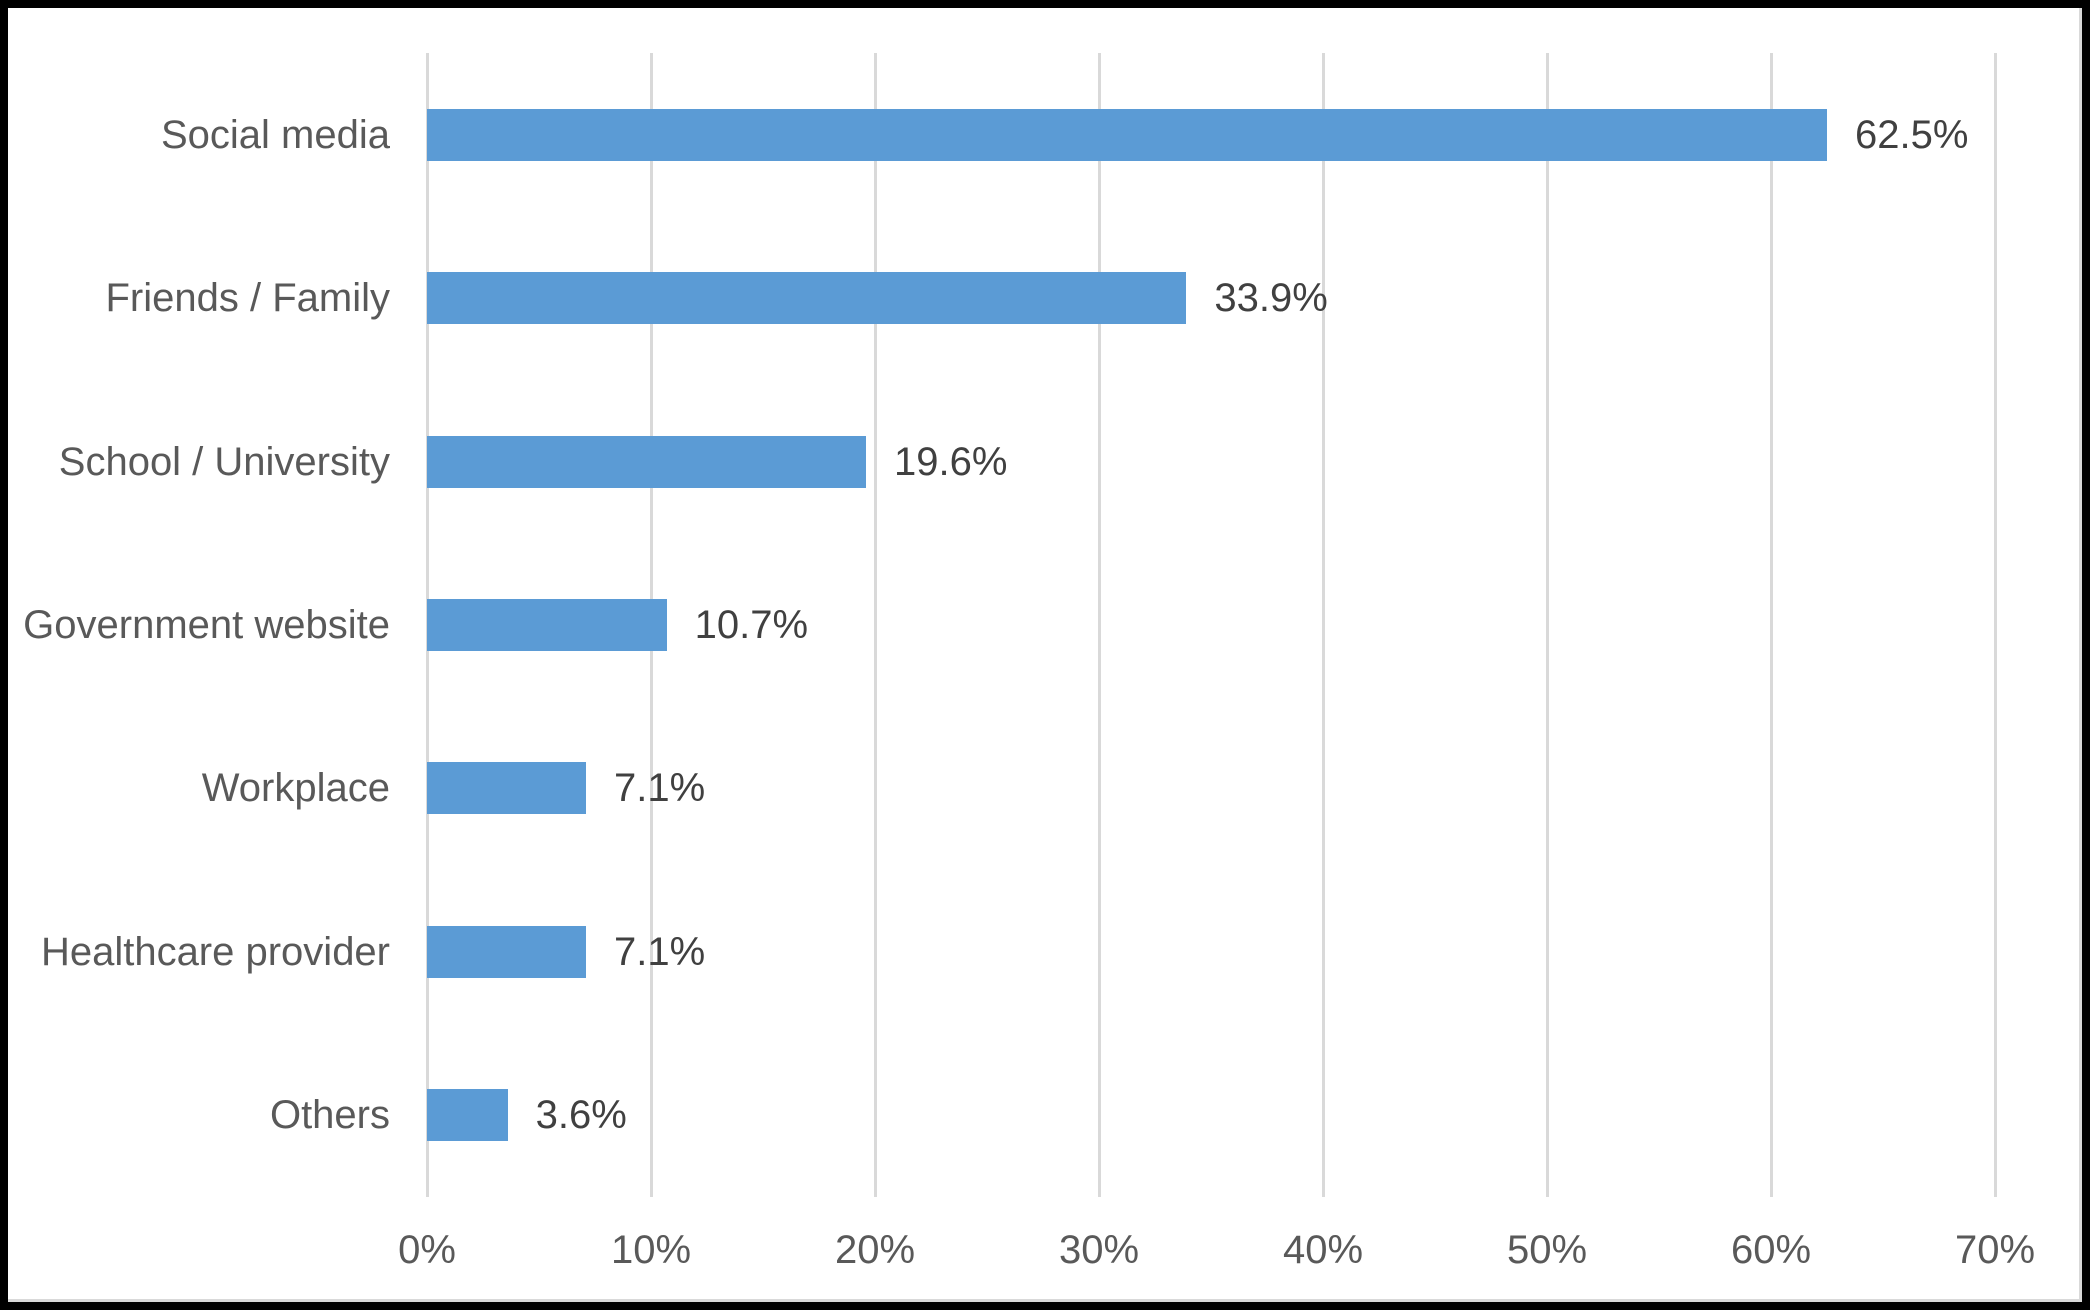 Image resolution: width=2090 pixels, height=1310 pixels. I want to click on category-label: Workplace, so click(295, 788).